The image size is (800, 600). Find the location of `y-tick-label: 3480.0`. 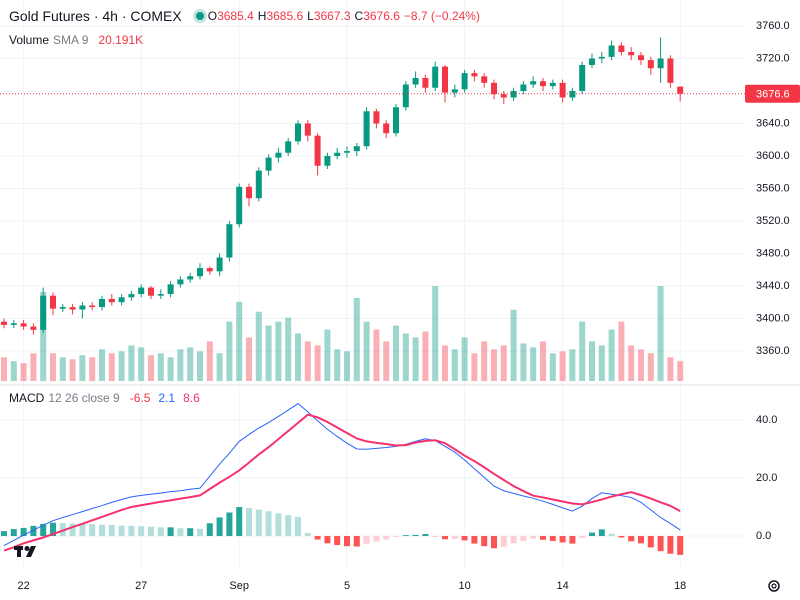

y-tick-label: 3480.0 is located at coordinates (773, 253).